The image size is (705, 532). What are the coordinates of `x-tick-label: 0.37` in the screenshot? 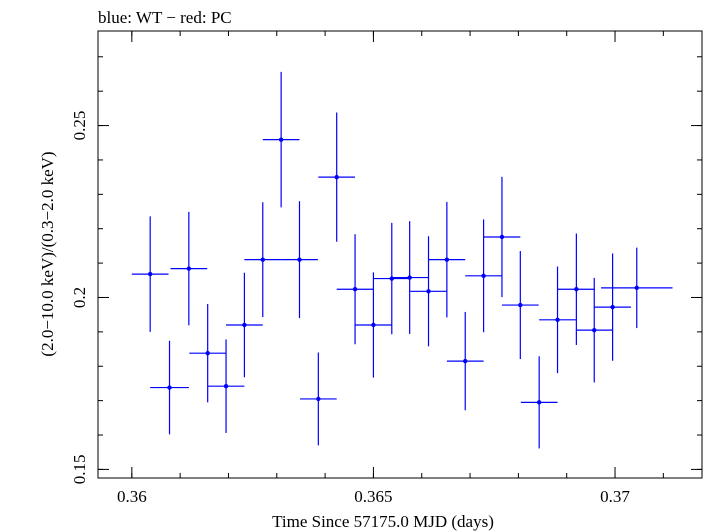 It's located at (615, 496).